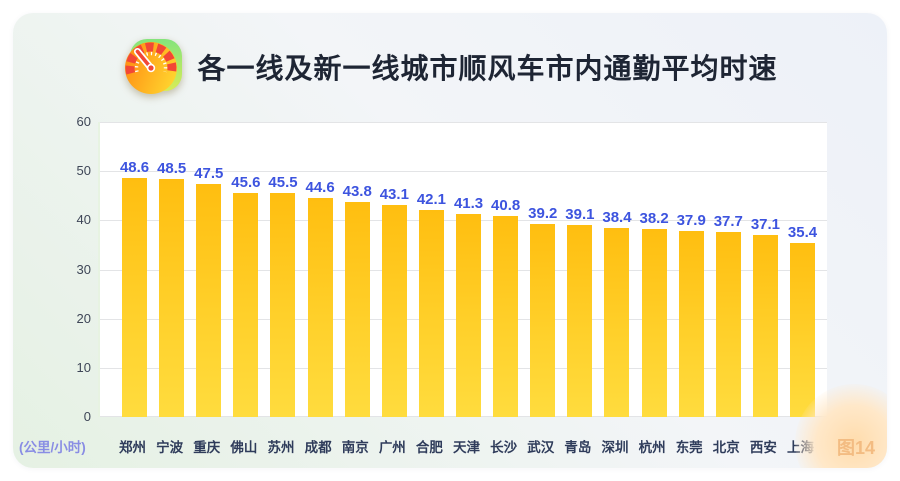 The width and height of the screenshot is (900, 481). I want to click on bar-value-label: 38.2, so click(654, 219).